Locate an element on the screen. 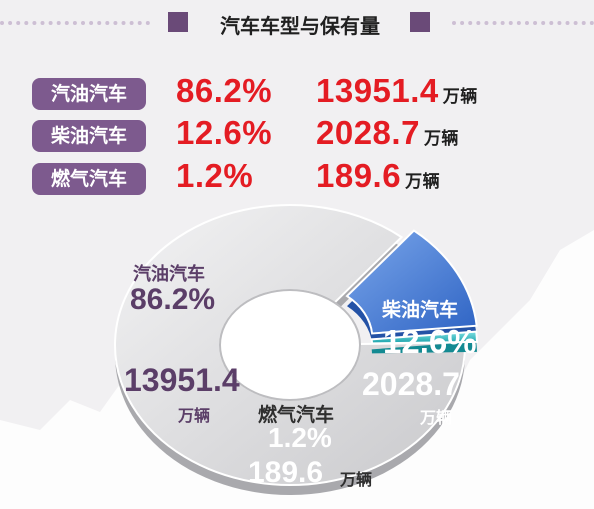 This screenshot has height=509, width=594. legend-value-number: 2028.7 is located at coordinates (368, 132).